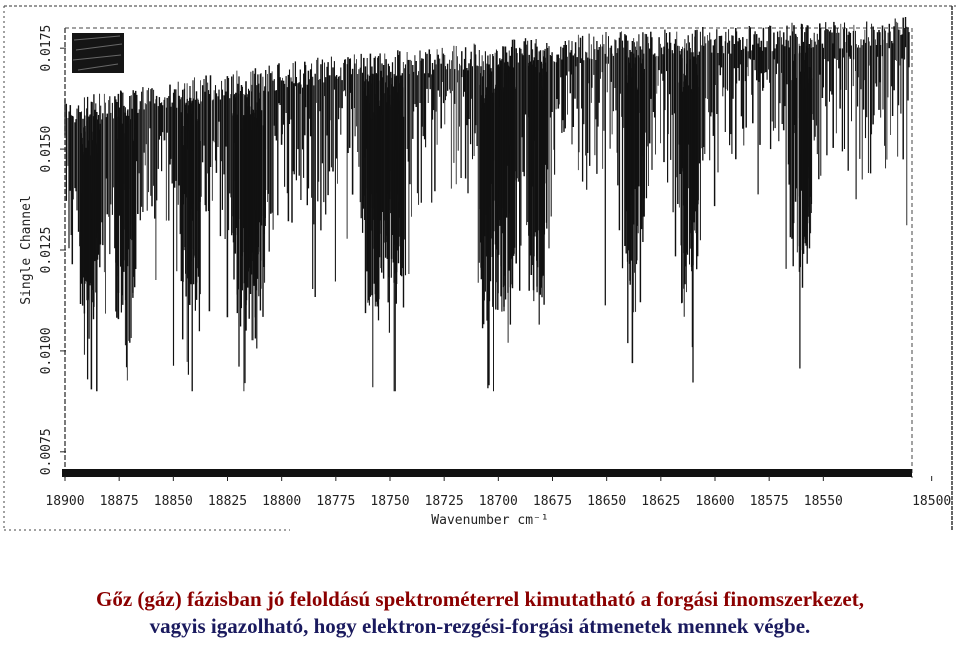 The height and width of the screenshot is (646, 960). Describe the element at coordinates (823, 501) in the screenshot. I see `x-tick-label: 18550` at that location.